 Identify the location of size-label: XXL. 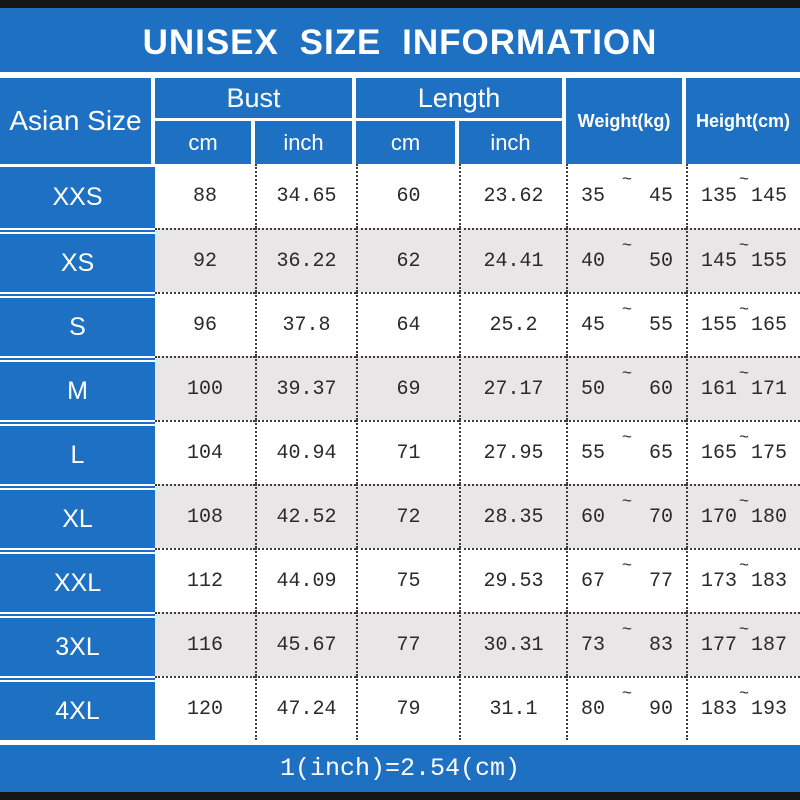
(77, 580).